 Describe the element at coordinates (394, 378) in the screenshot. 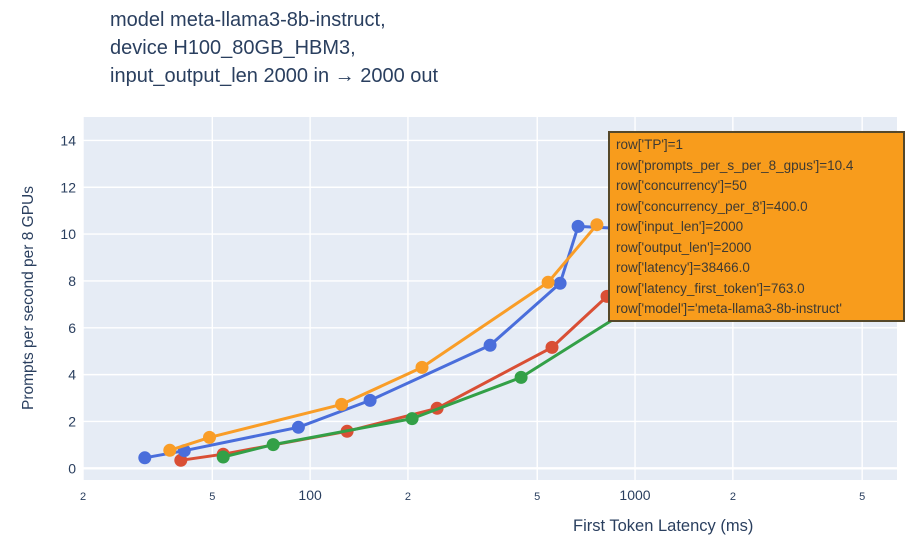

I see `series-line-red` at that location.